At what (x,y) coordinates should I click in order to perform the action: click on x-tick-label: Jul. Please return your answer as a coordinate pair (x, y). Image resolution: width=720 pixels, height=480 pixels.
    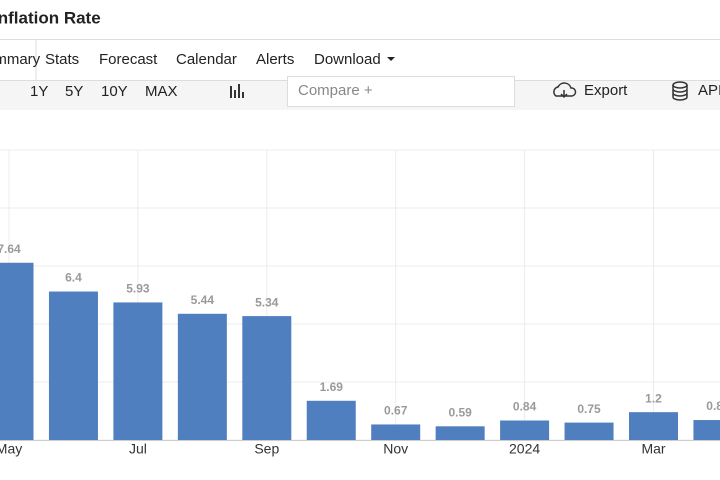
    Looking at the image, I should click on (138, 449).